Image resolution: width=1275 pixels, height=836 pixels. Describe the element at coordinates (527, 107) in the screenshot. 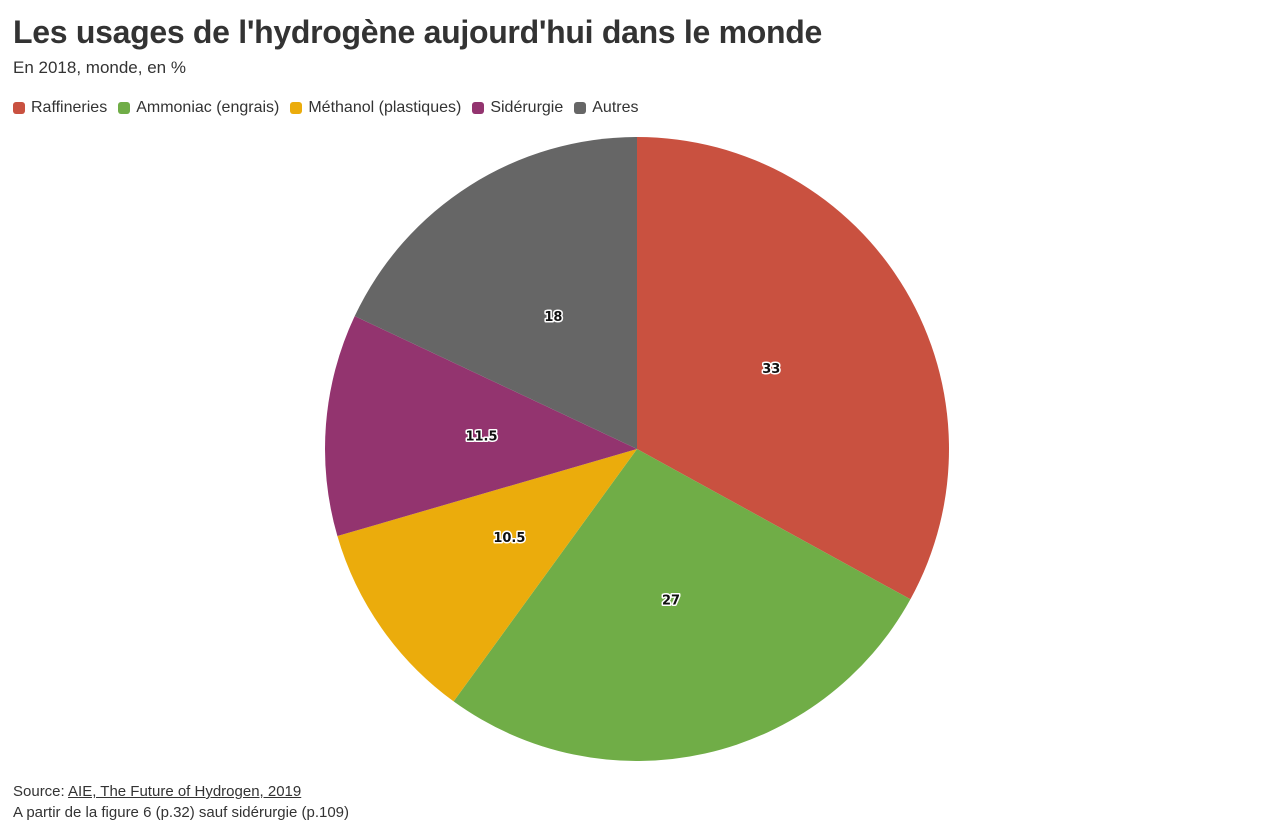

I see `legend-label: Sidérurgie` at that location.